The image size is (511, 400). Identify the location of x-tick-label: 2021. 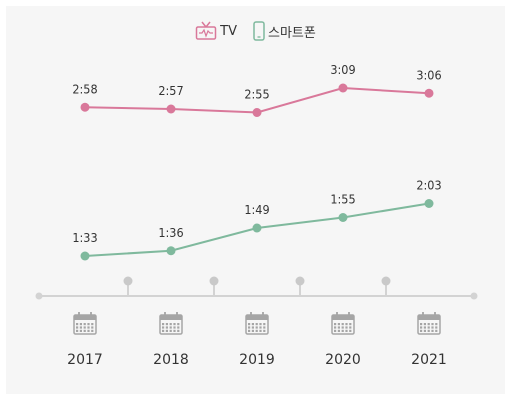
(429, 360).